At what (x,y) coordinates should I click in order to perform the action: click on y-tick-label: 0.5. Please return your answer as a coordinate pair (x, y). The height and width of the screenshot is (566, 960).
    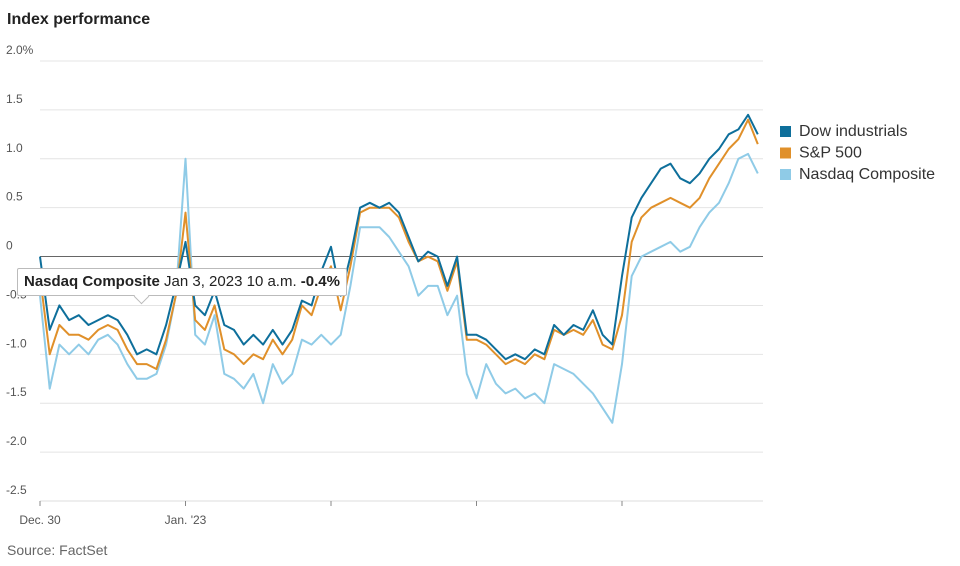
    Looking at the image, I should click on (14, 197).